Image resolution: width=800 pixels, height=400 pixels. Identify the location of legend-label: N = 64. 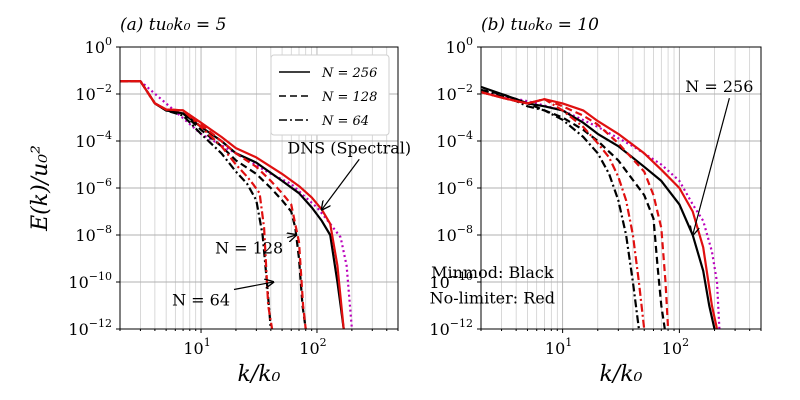
(345, 121).